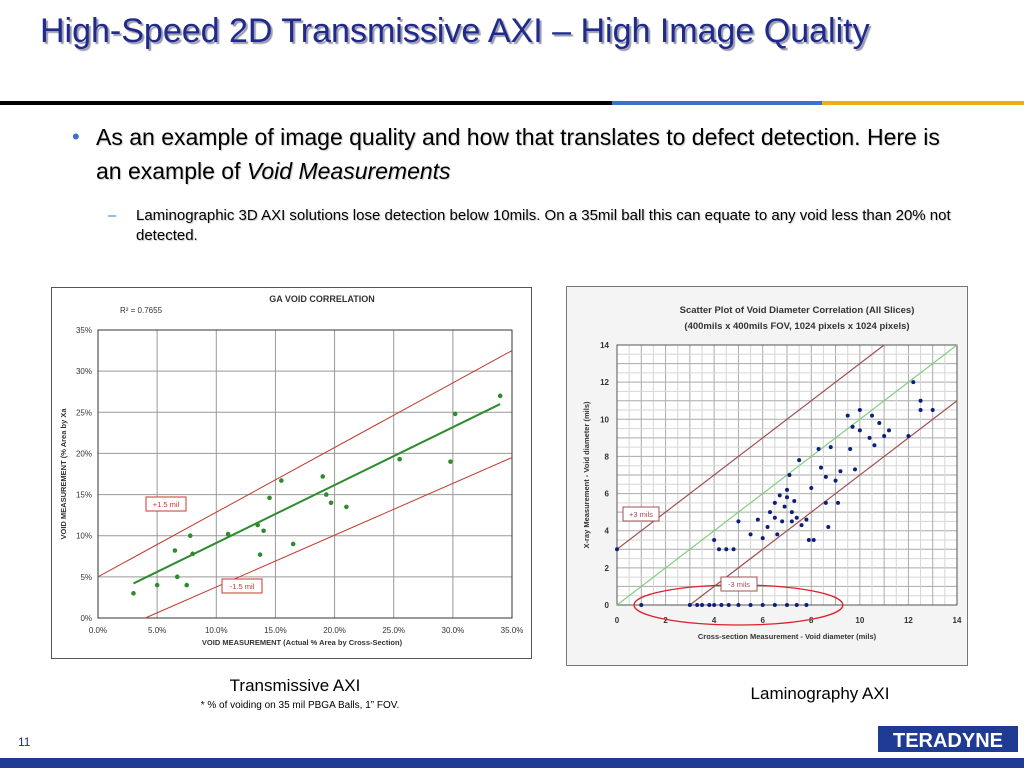 This screenshot has height=768, width=1024. What do you see at coordinates (141, 310) in the screenshot?
I see `r-squared-label: R² = 0.7655` at bounding box center [141, 310].